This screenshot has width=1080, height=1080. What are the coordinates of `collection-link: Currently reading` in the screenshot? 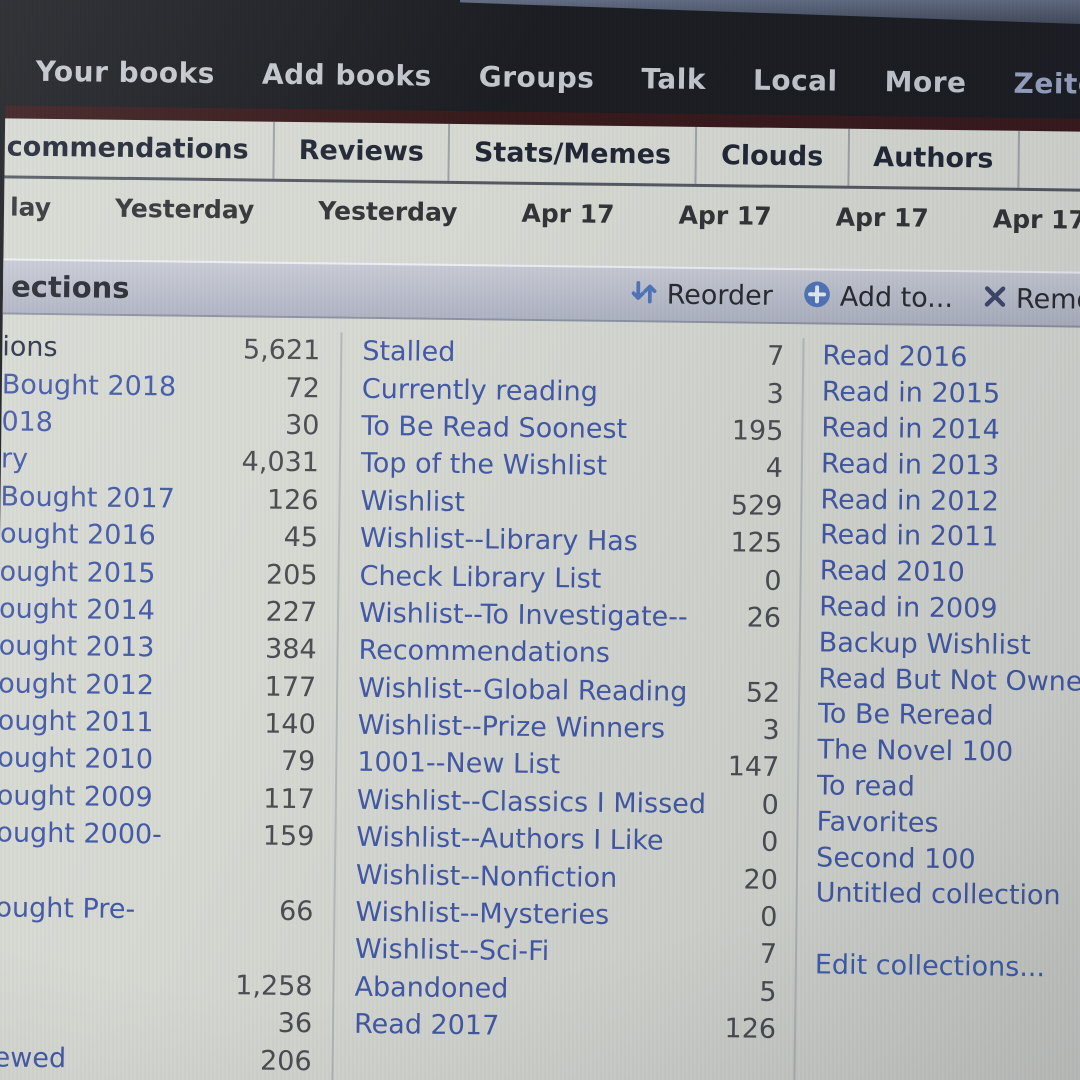 It's located at (480, 390).